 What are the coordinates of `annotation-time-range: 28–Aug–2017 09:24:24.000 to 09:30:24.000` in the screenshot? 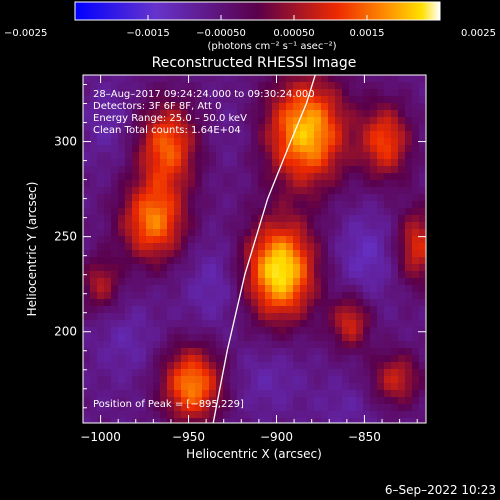 It's located at (204, 94).